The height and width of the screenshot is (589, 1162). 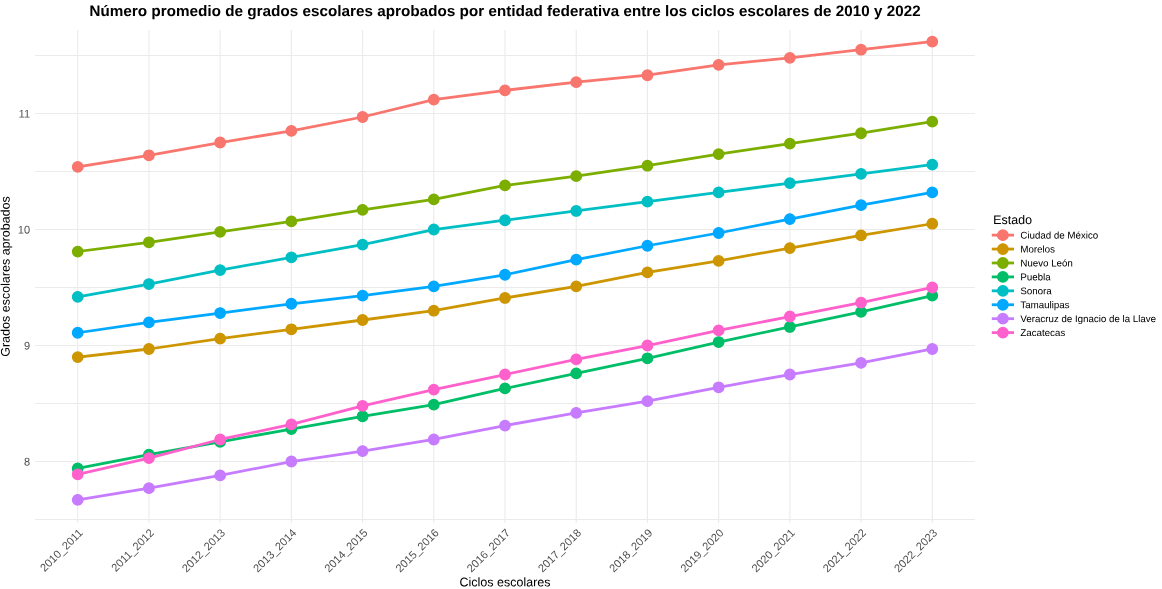 I want to click on legend-label: Sonora, so click(x=1036, y=291).